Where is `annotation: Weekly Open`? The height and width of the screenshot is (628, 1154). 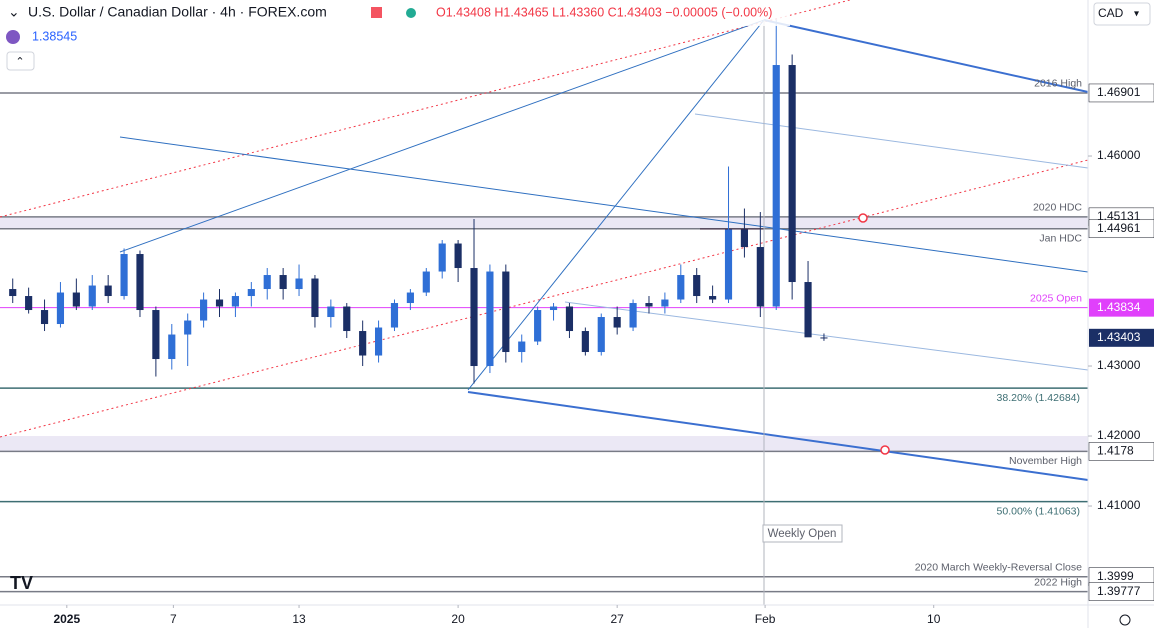
annotation: Weekly Open is located at coordinates (802, 534).